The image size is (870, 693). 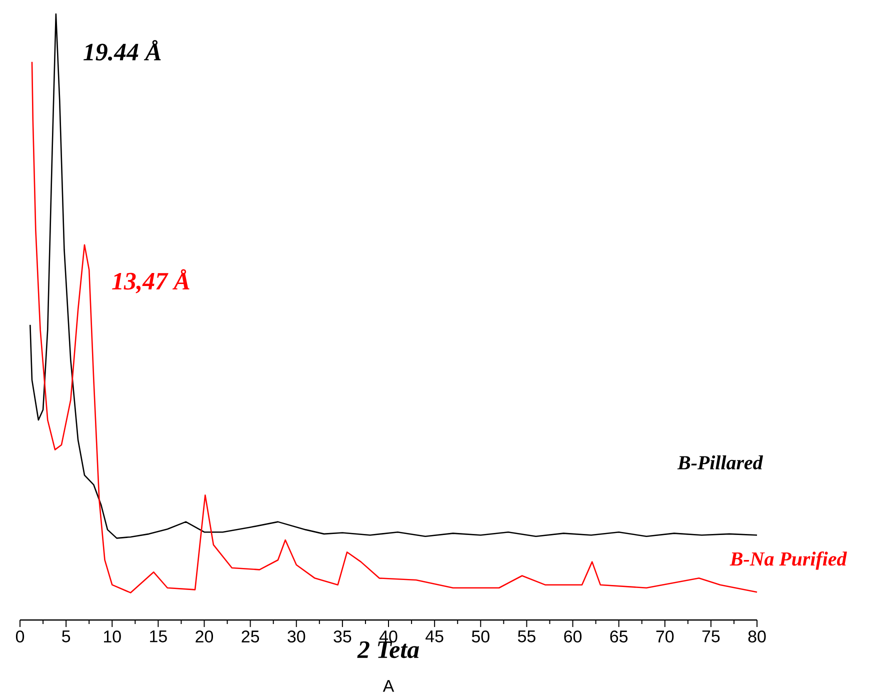 I want to click on x-tick-label: 30, so click(x=297, y=636).